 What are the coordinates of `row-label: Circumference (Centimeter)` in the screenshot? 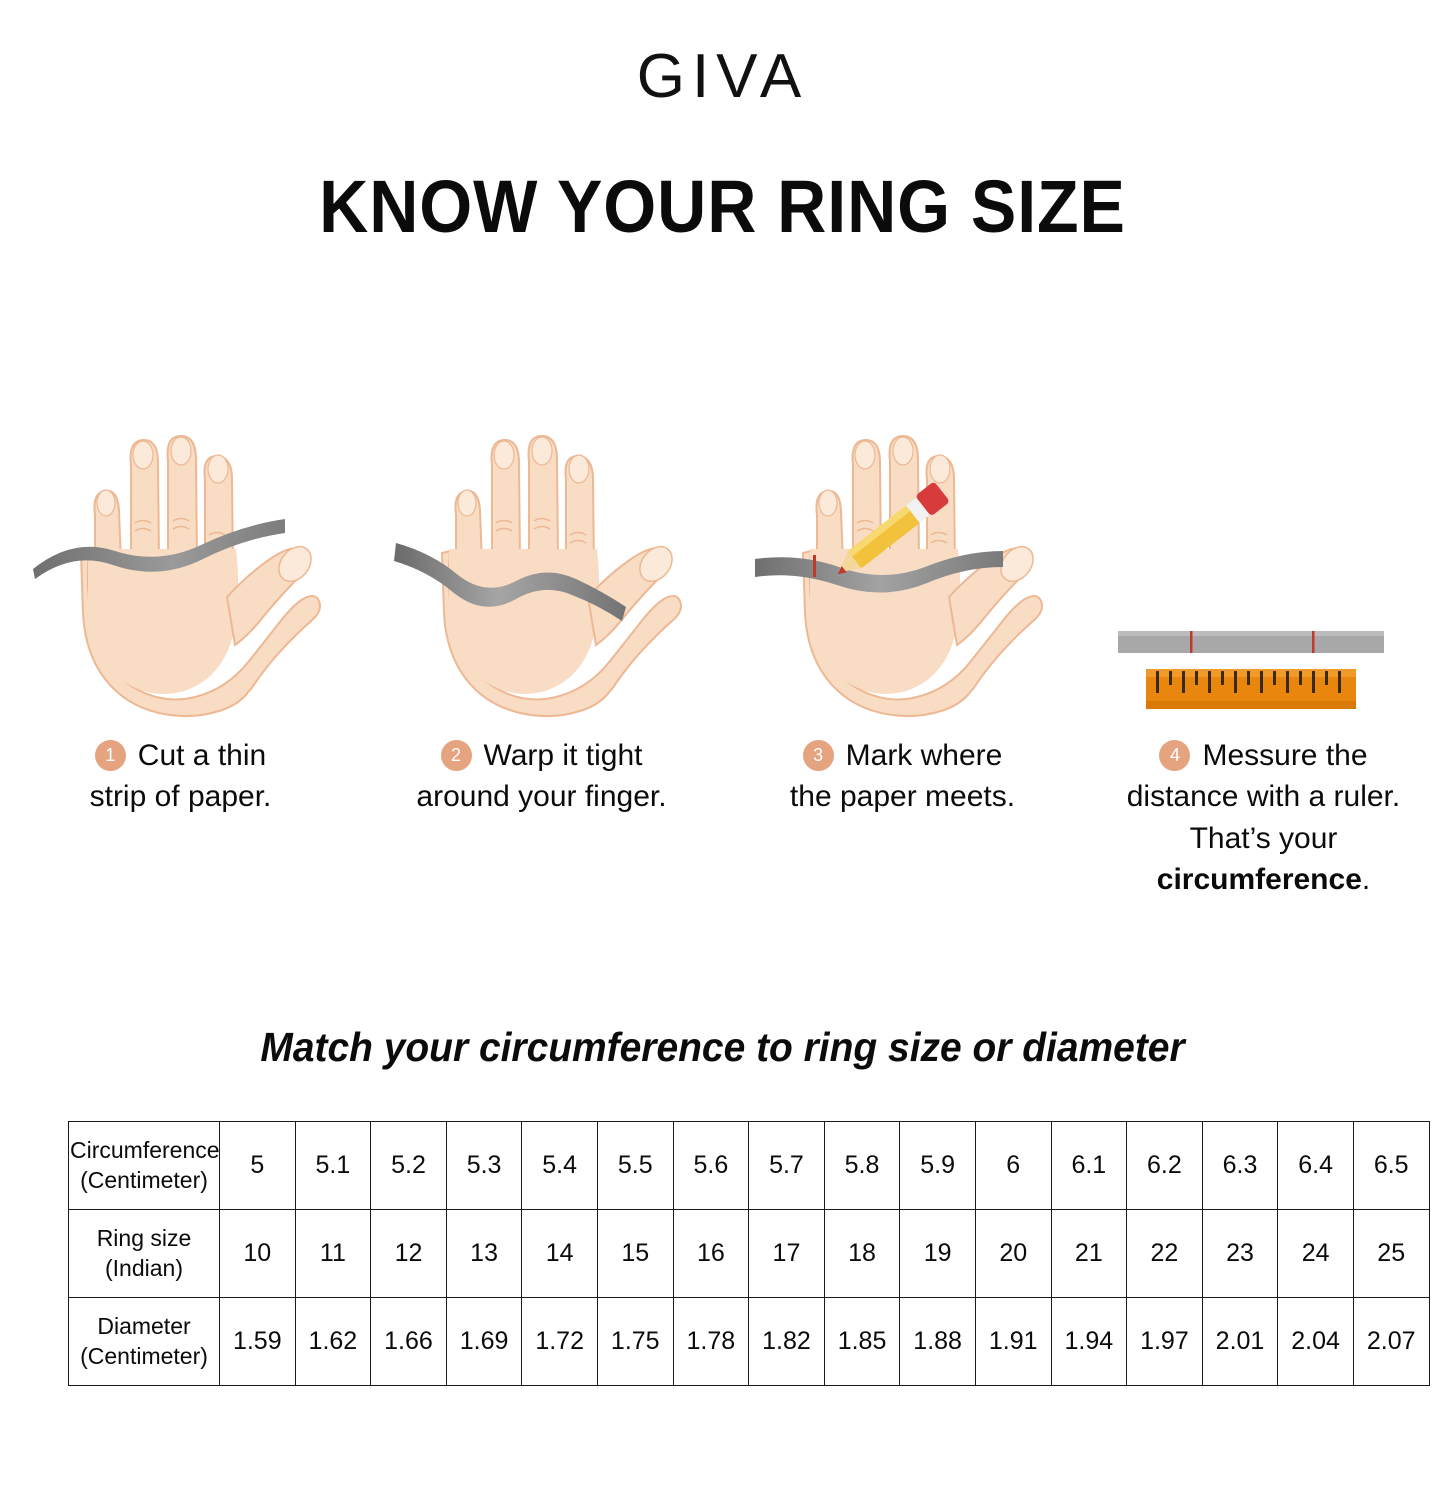 It's located at (144, 1165).